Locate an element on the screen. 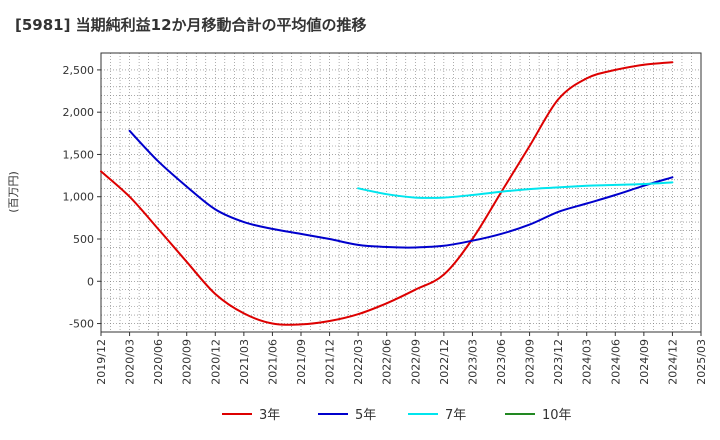 The image size is (720, 440). y-tick-label: 1,000 is located at coordinates (79, 197).